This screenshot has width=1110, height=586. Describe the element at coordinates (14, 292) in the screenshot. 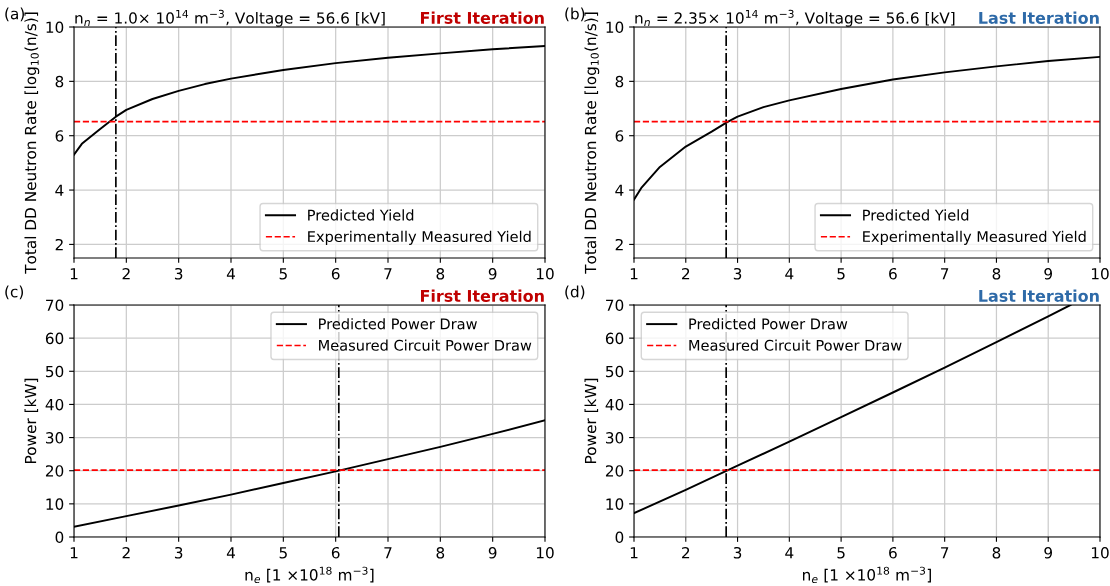

I see `text: (c)` at that location.